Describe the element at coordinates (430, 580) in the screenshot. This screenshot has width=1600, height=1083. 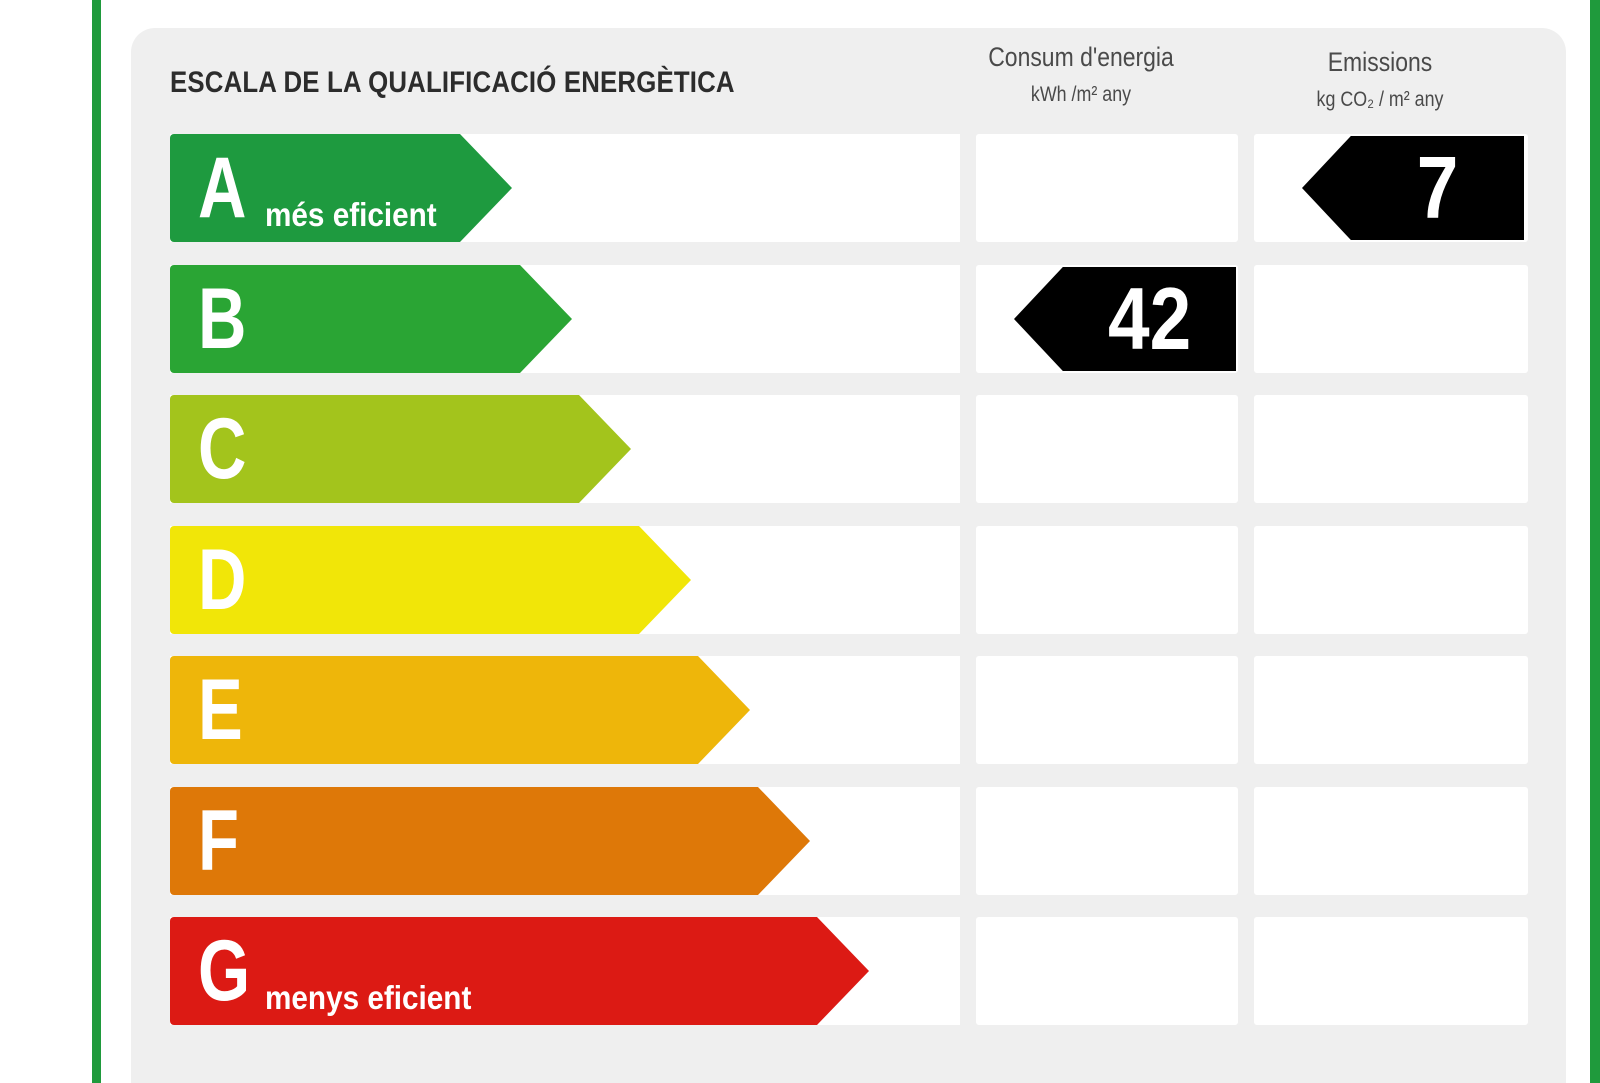
I see `rating-arrow-d: D` at that location.